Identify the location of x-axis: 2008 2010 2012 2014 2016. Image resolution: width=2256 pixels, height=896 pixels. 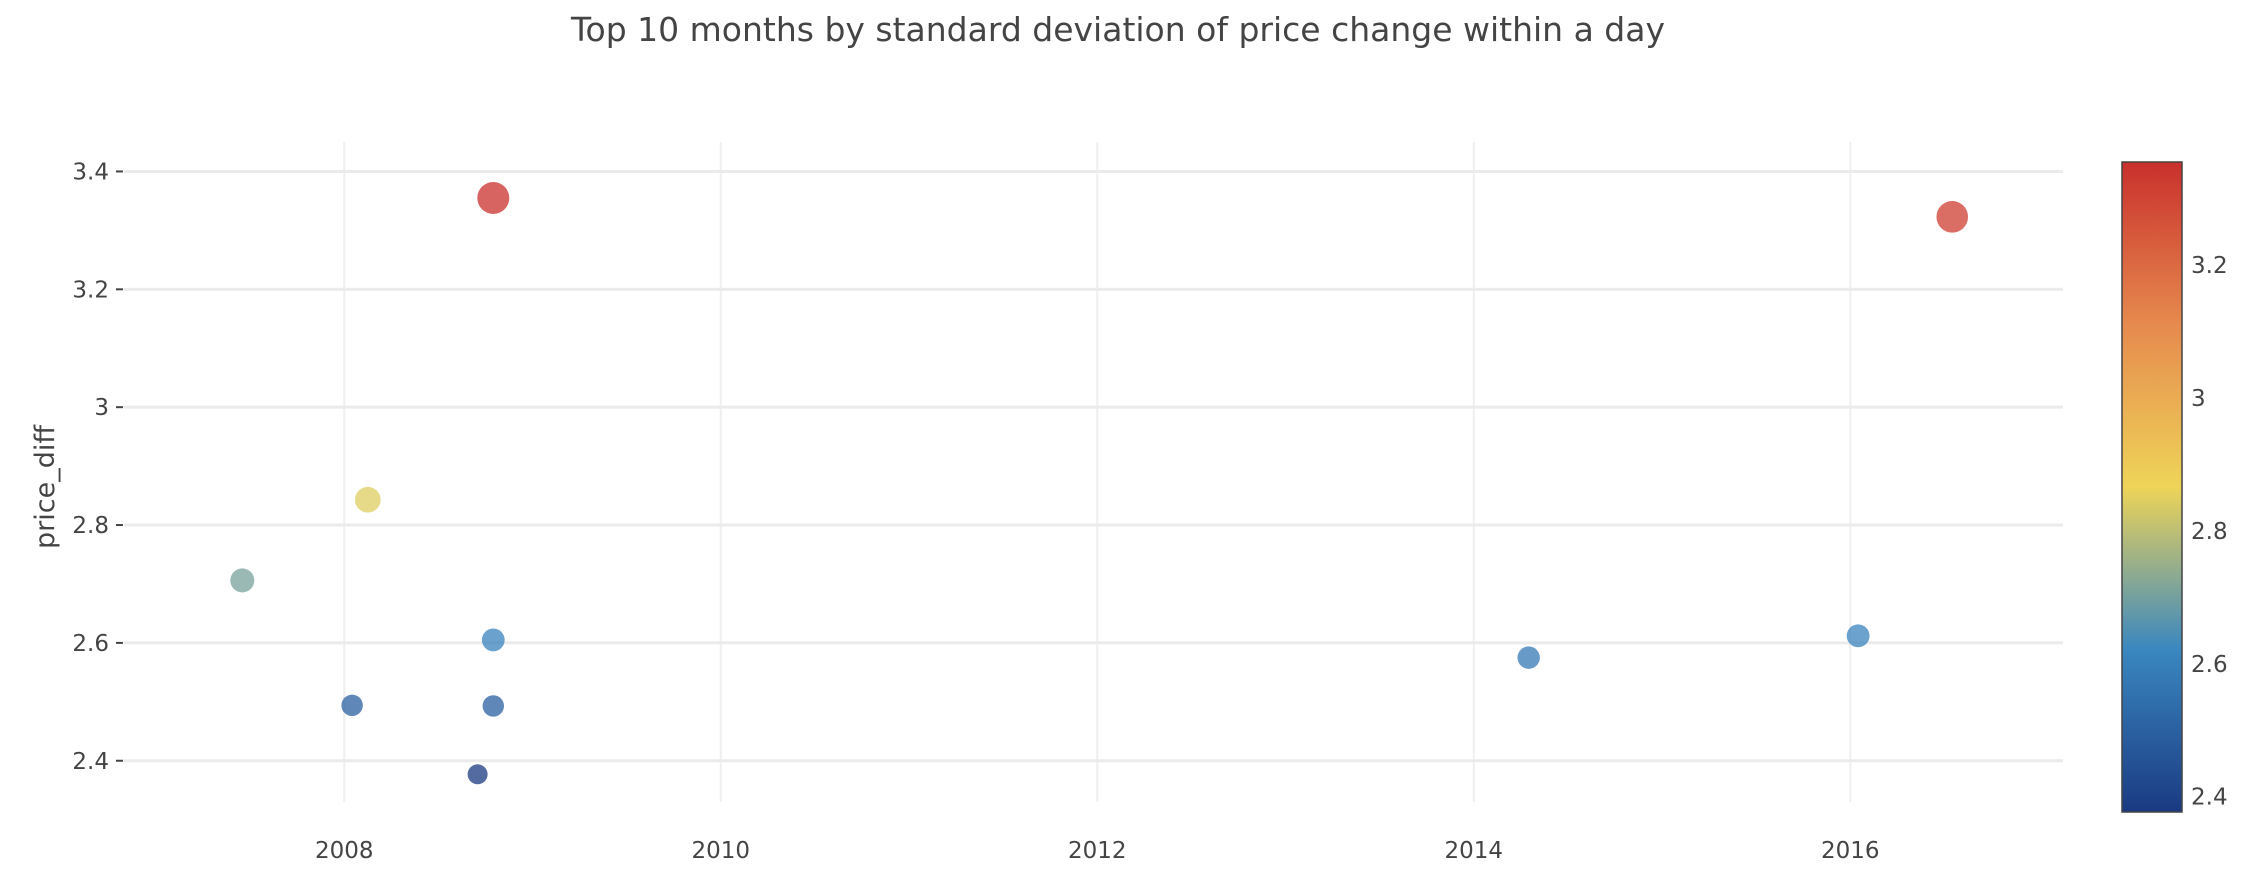
(1097, 851).